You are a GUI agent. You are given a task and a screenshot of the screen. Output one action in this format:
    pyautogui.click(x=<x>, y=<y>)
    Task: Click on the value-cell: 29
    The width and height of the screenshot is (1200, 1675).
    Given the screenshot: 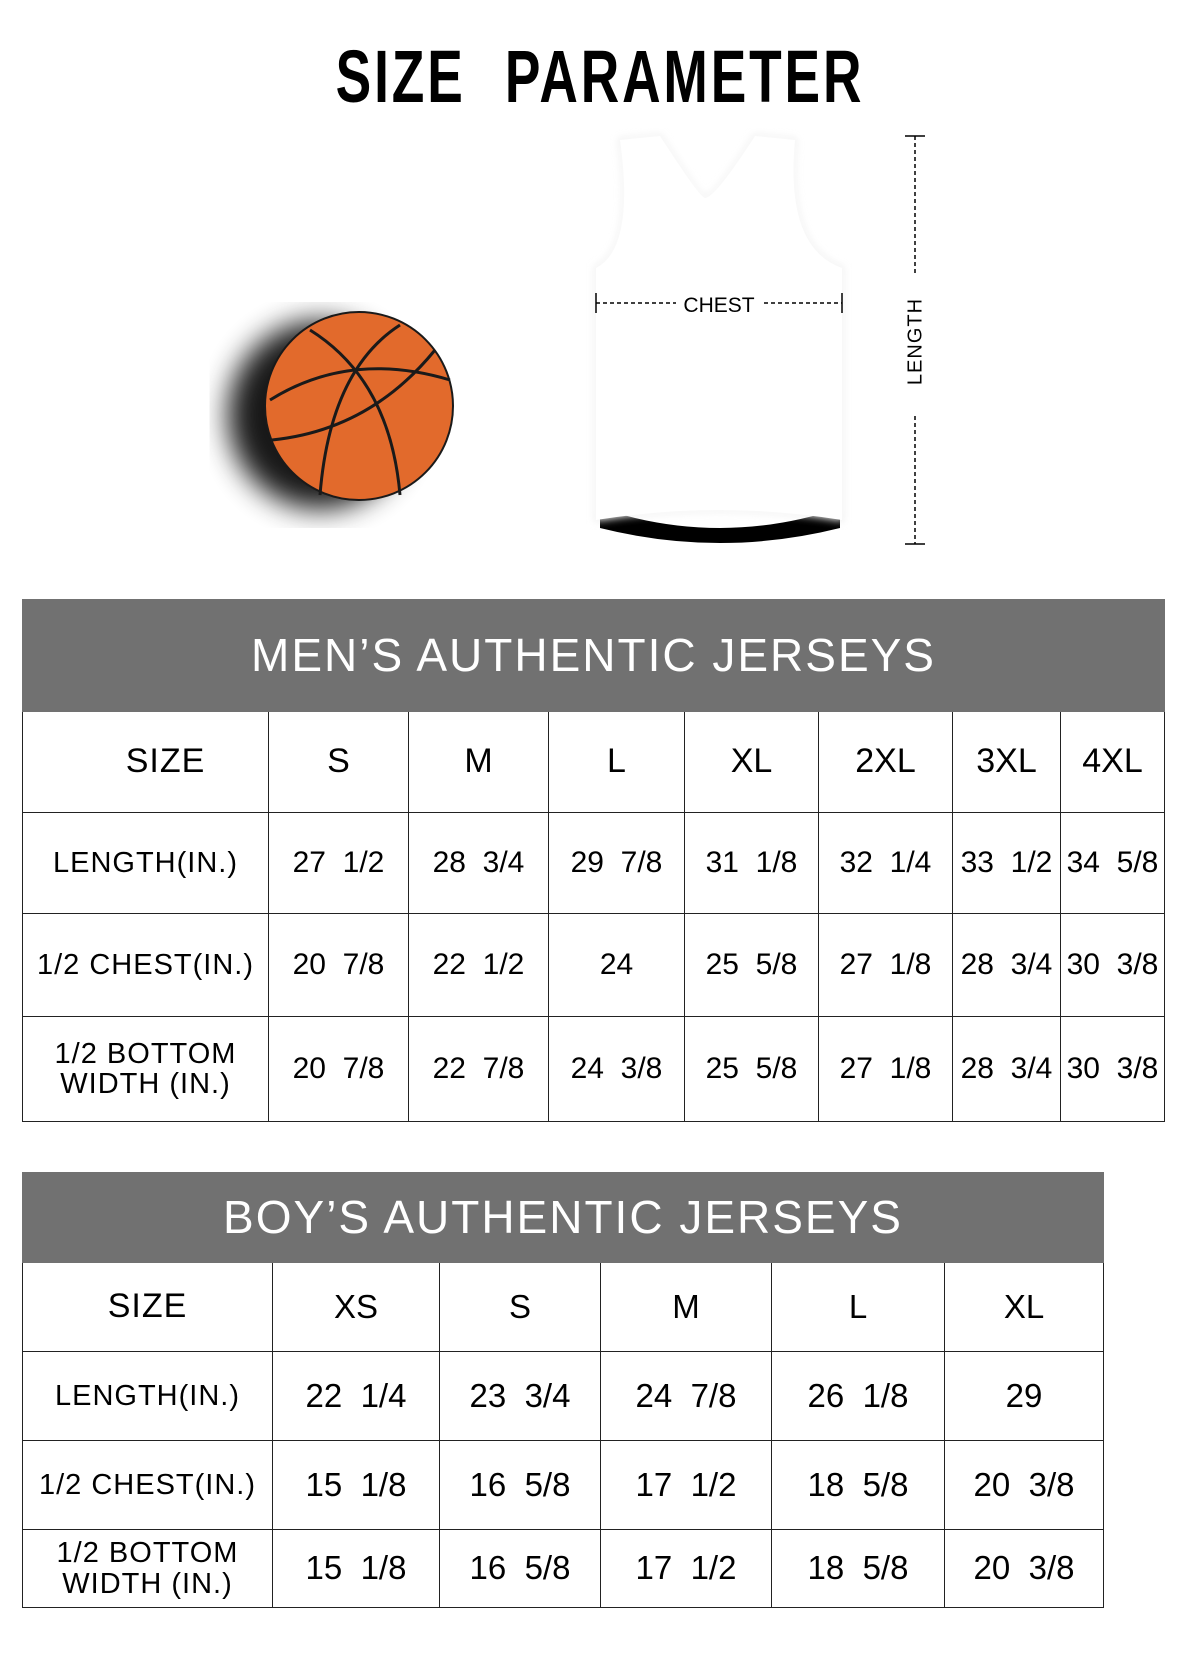 What is the action you would take?
    pyautogui.click(x=1024, y=1396)
    